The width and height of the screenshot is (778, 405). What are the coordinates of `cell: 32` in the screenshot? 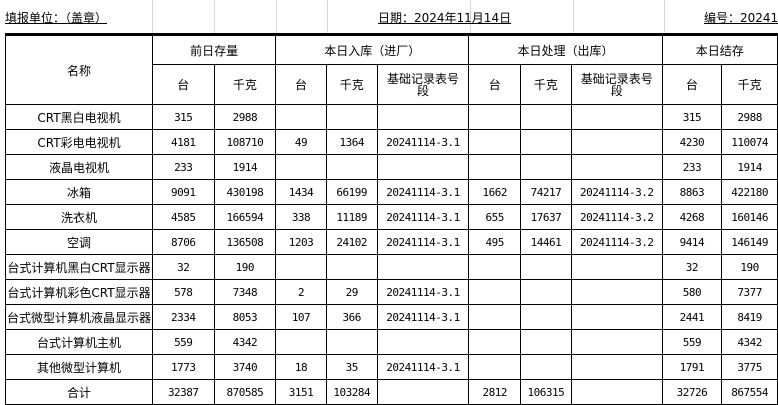 It's located at (692, 267).